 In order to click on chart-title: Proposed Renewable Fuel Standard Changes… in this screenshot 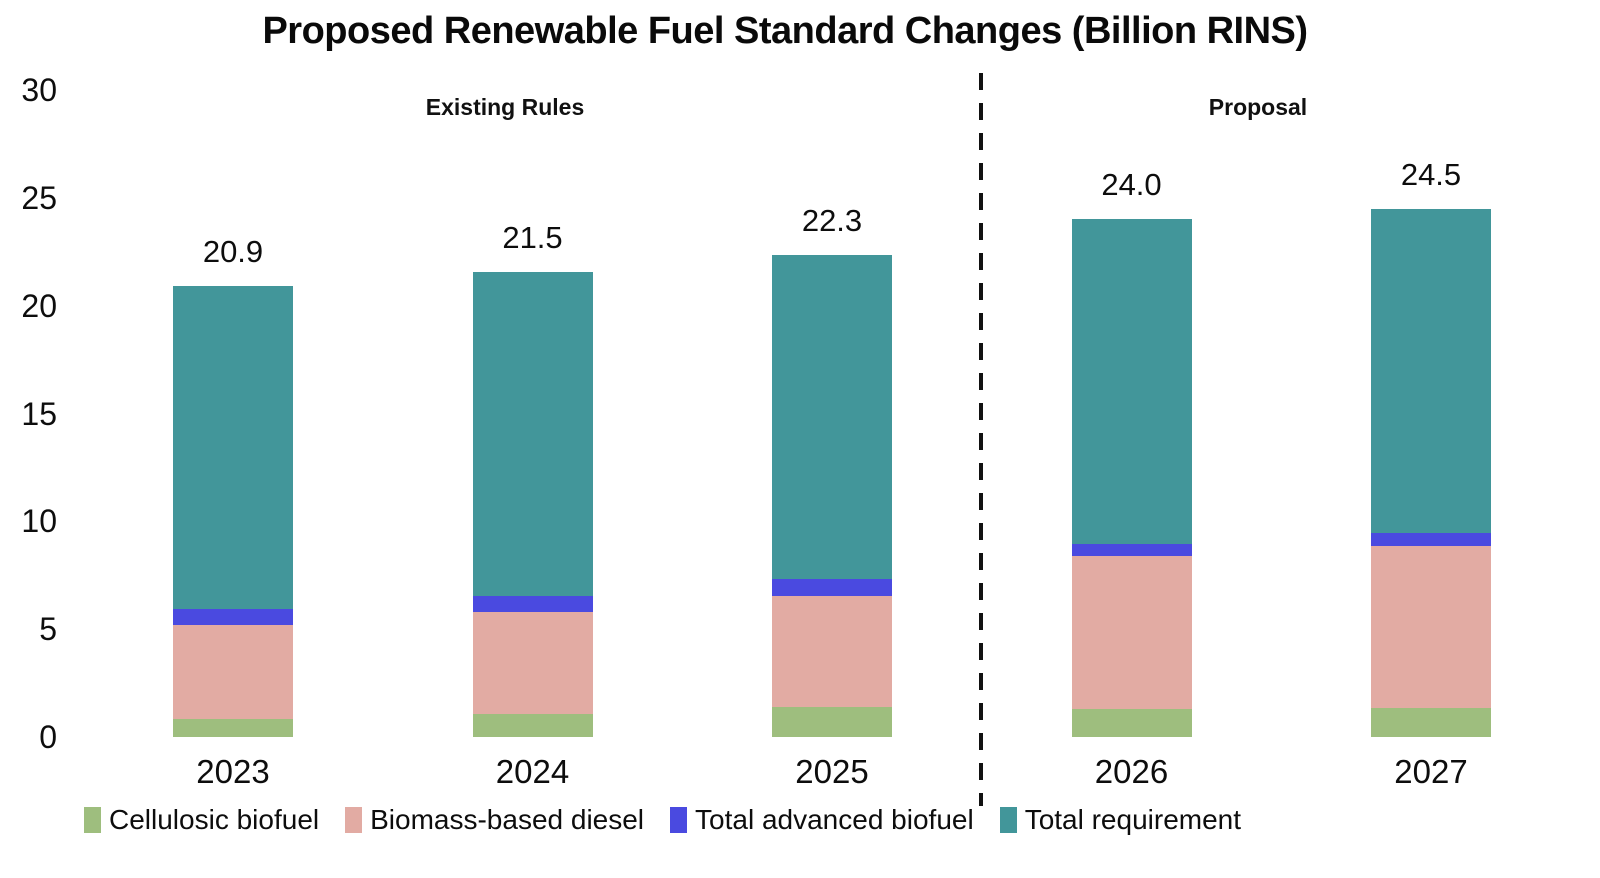, I will do `click(785, 31)`.